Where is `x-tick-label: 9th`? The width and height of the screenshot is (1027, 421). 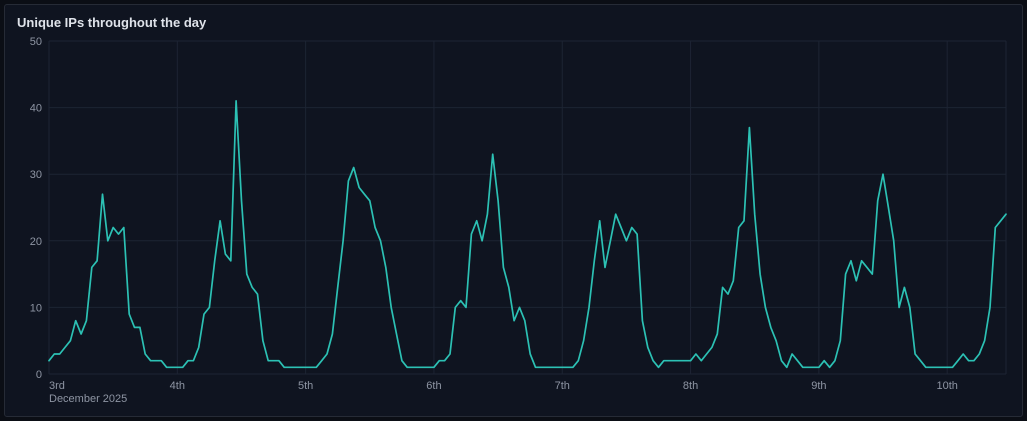 x-tick-label: 9th is located at coordinates (818, 386).